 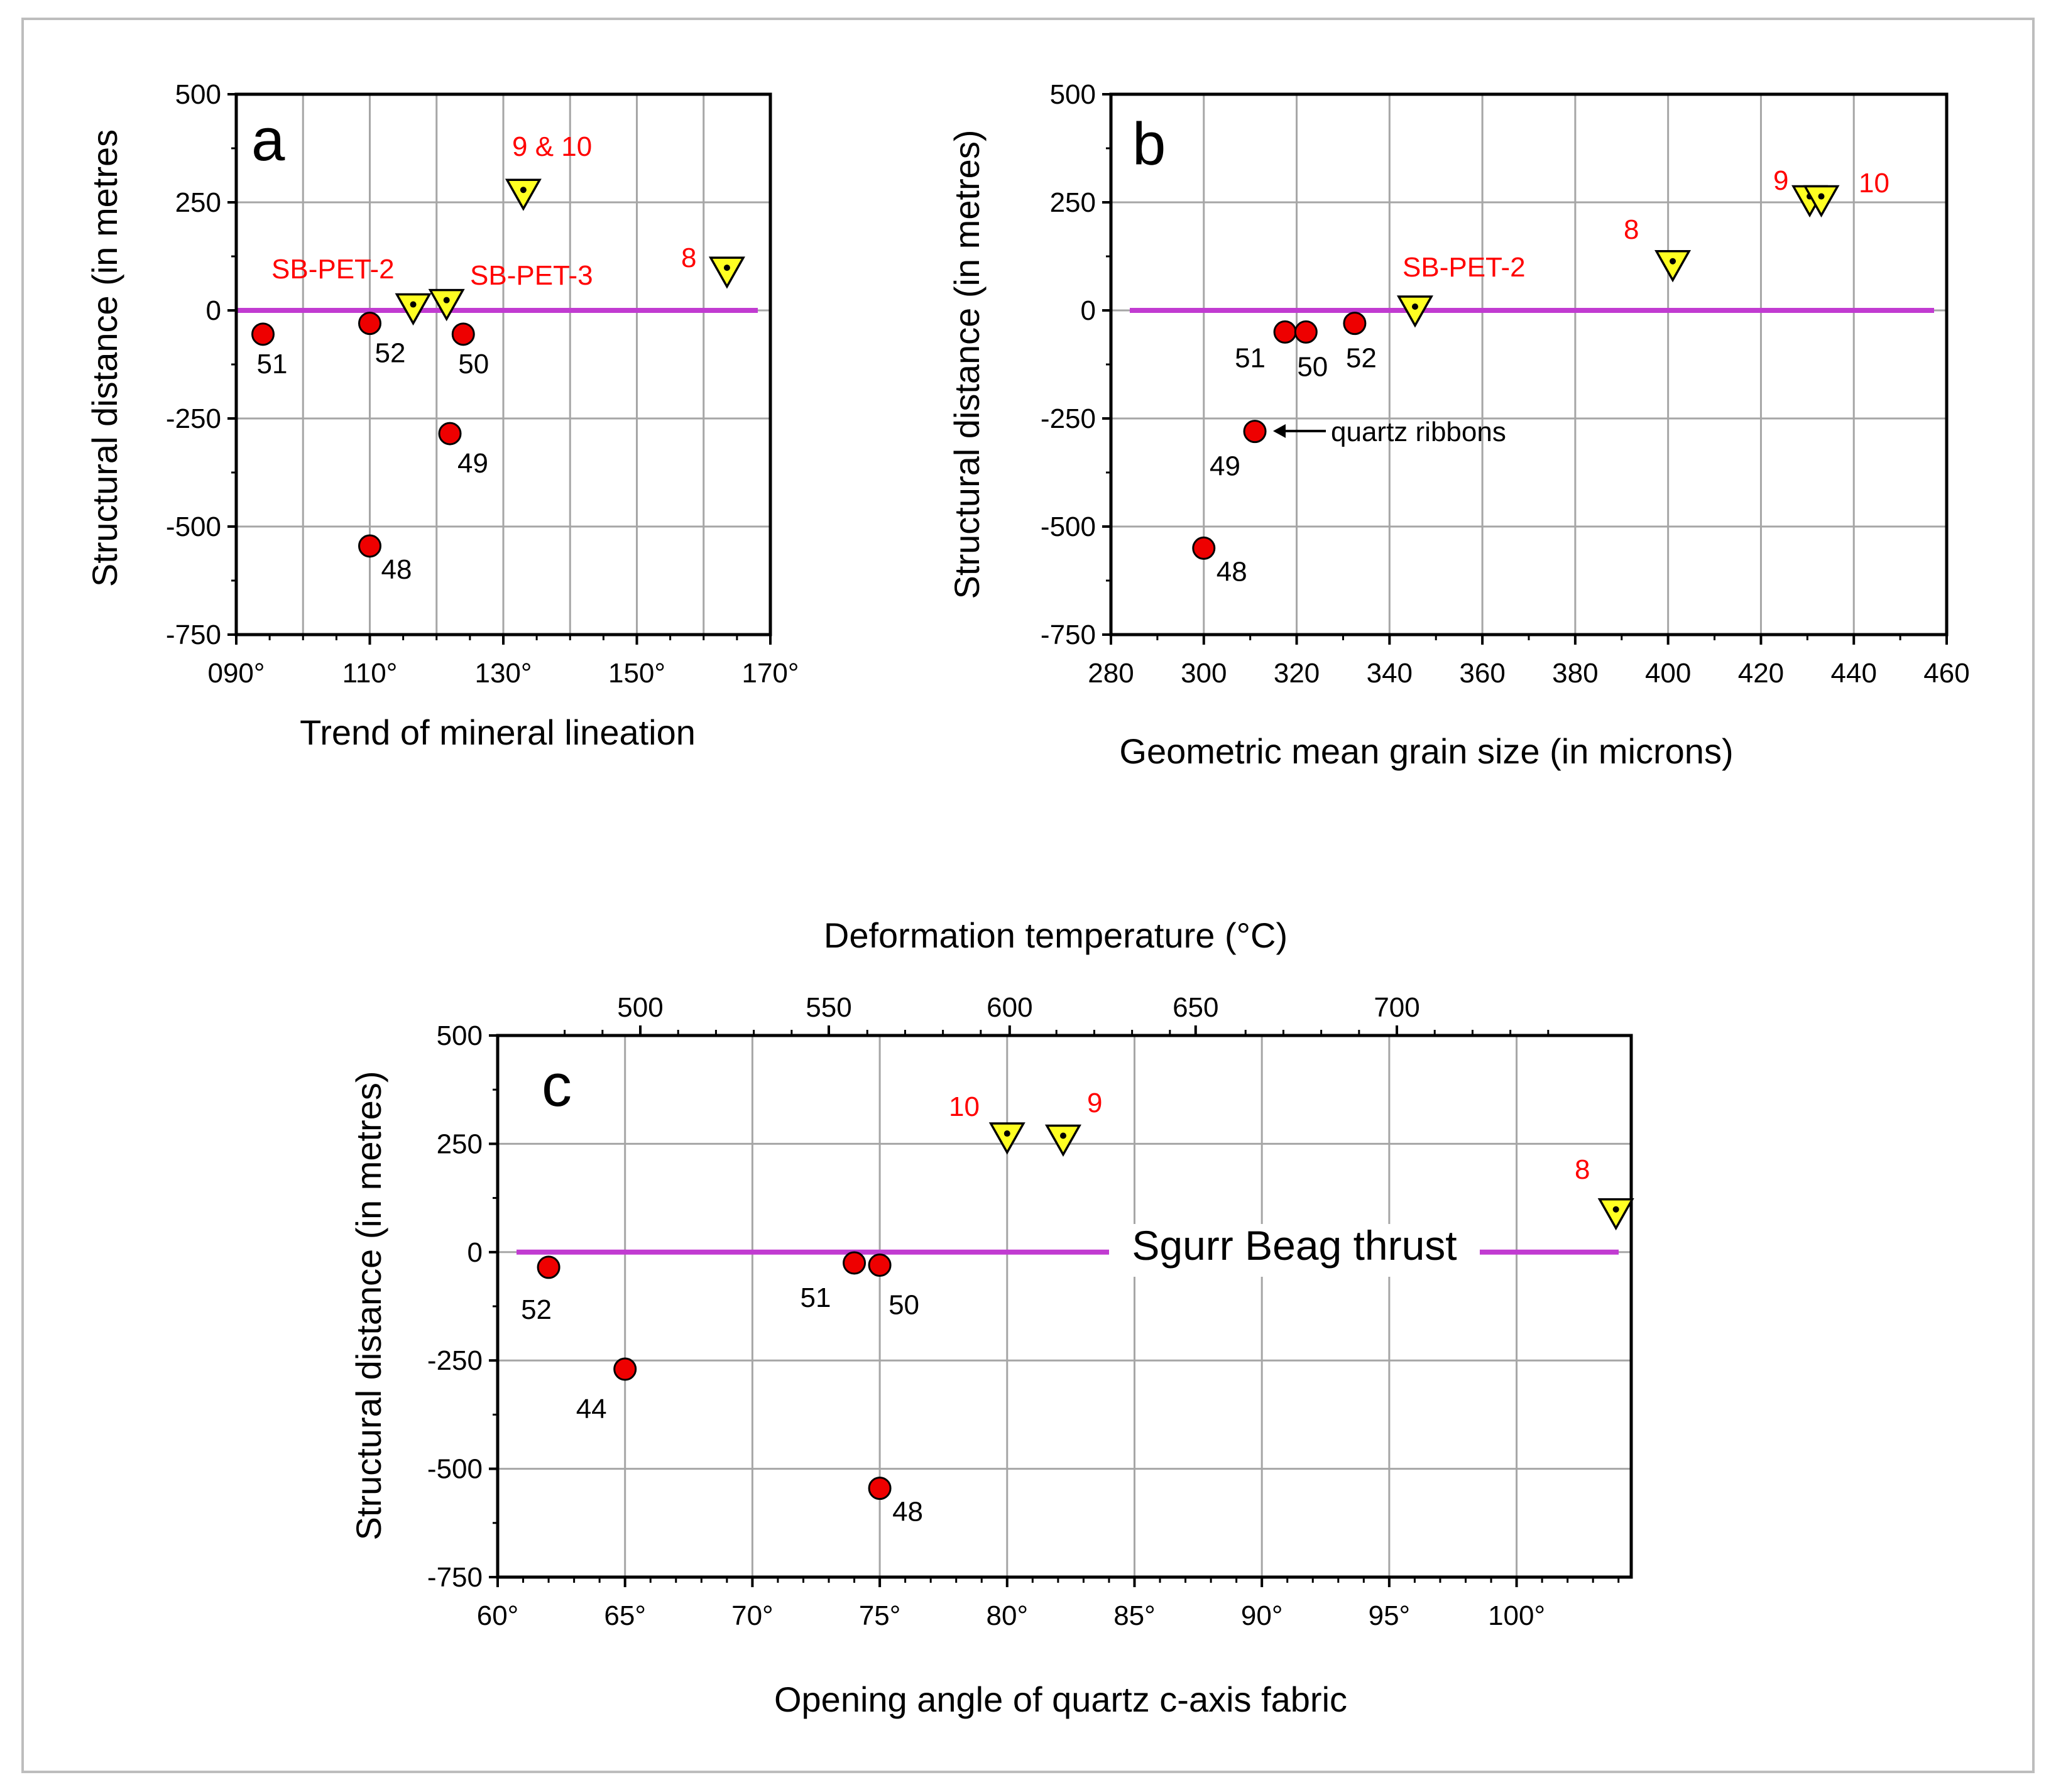 What do you see at coordinates (1262, 1615) in the screenshot?
I see `x-tick-label: 90°` at bounding box center [1262, 1615].